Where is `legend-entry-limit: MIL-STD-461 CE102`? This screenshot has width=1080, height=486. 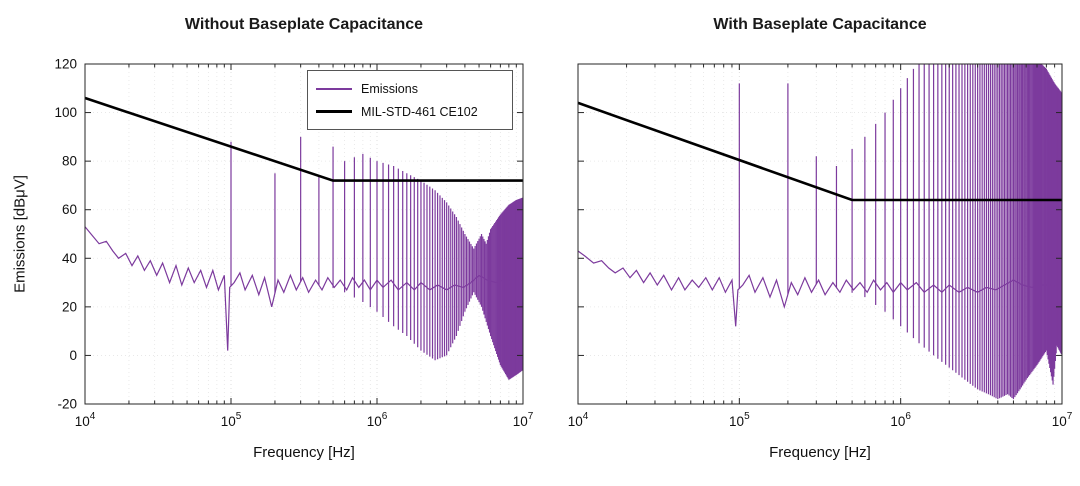
legend-entry-limit: MIL-STD-461 CE102 is located at coordinates (410, 111).